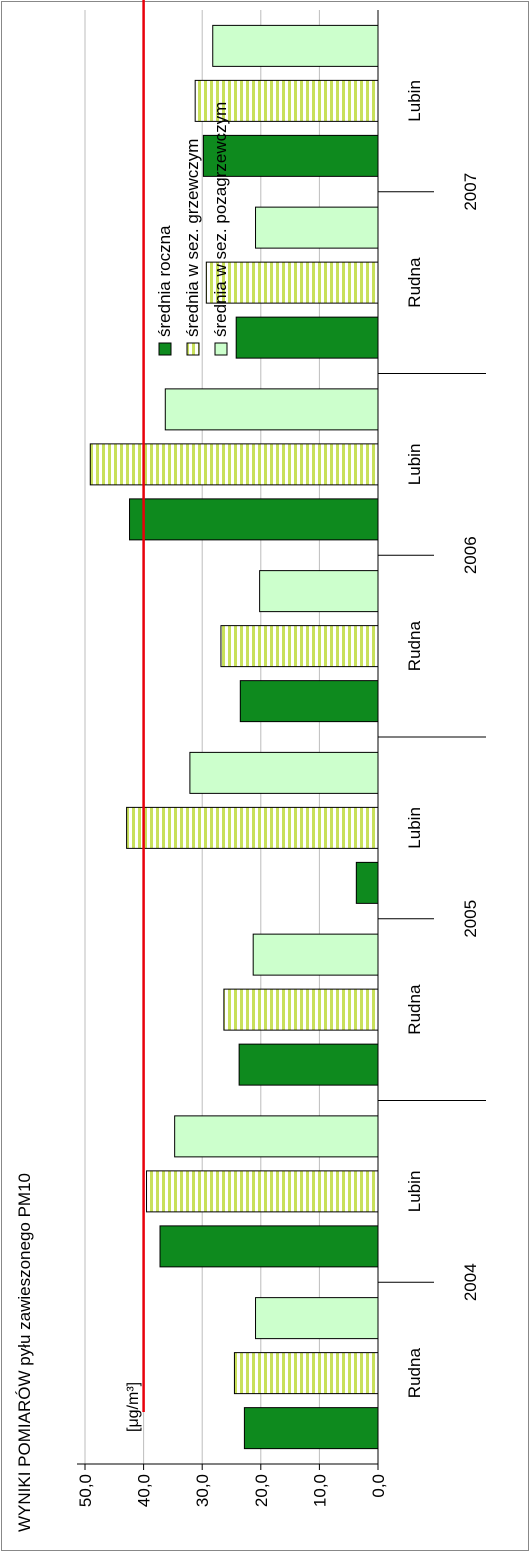 This screenshot has height=1552, width=530. I want to click on legend-label: średnia w sez. pozagrzewczym, so click(220, 219).